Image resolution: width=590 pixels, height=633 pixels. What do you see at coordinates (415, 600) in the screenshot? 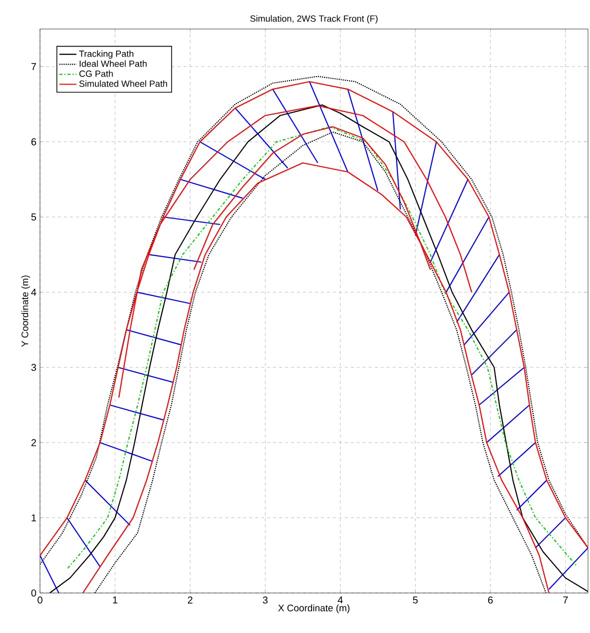
I see `x-tick-label: 5` at bounding box center [415, 600].